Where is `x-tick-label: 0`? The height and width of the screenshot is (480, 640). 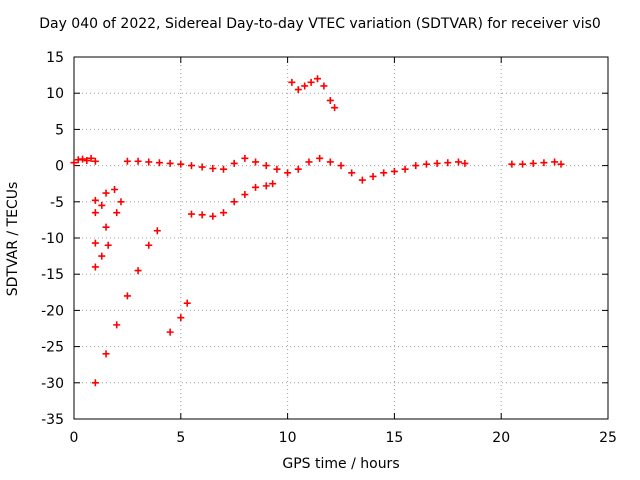 x-tick-label: 0 is located at coordinates (74, 438).